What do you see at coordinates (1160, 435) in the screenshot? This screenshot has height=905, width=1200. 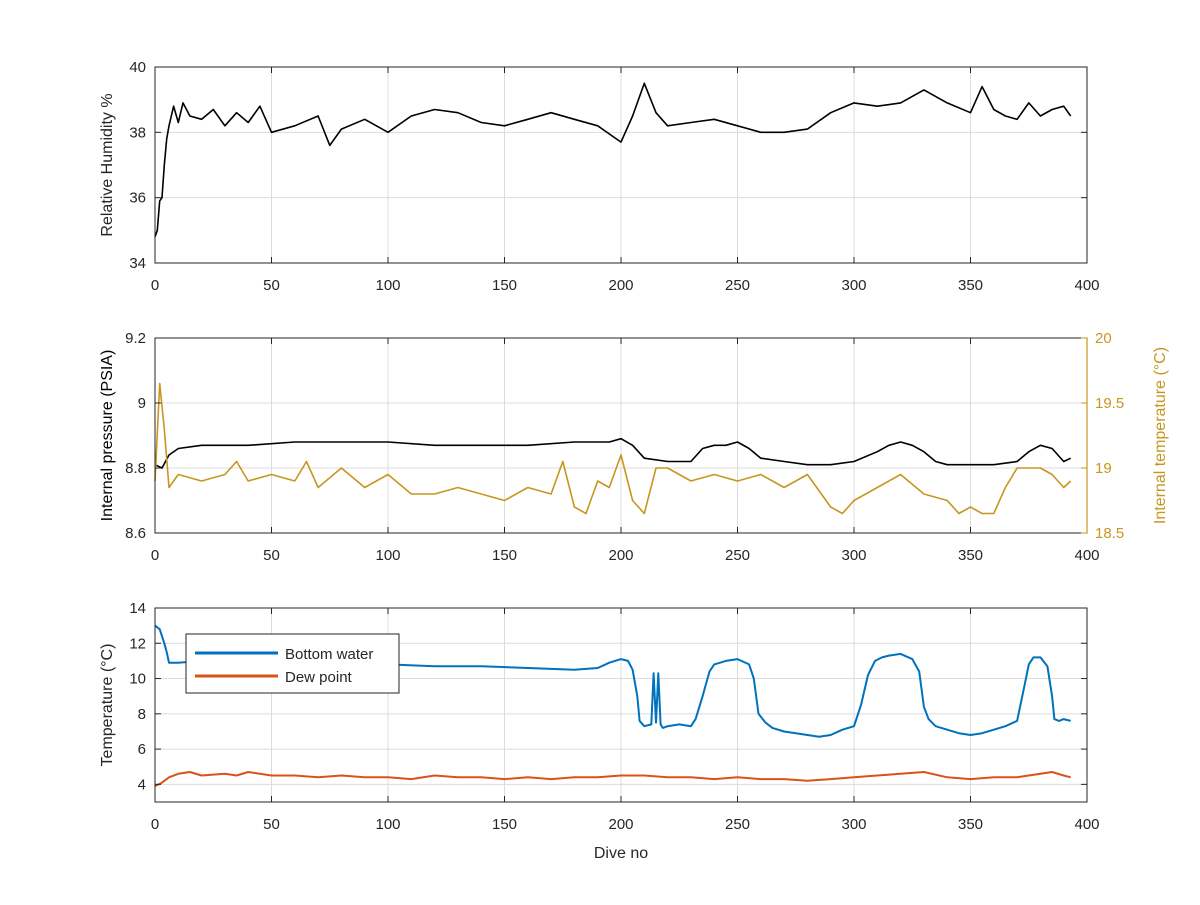 I see `y2-axis-label: Internal temperature (°C)` at bounding box center [1160, 435].